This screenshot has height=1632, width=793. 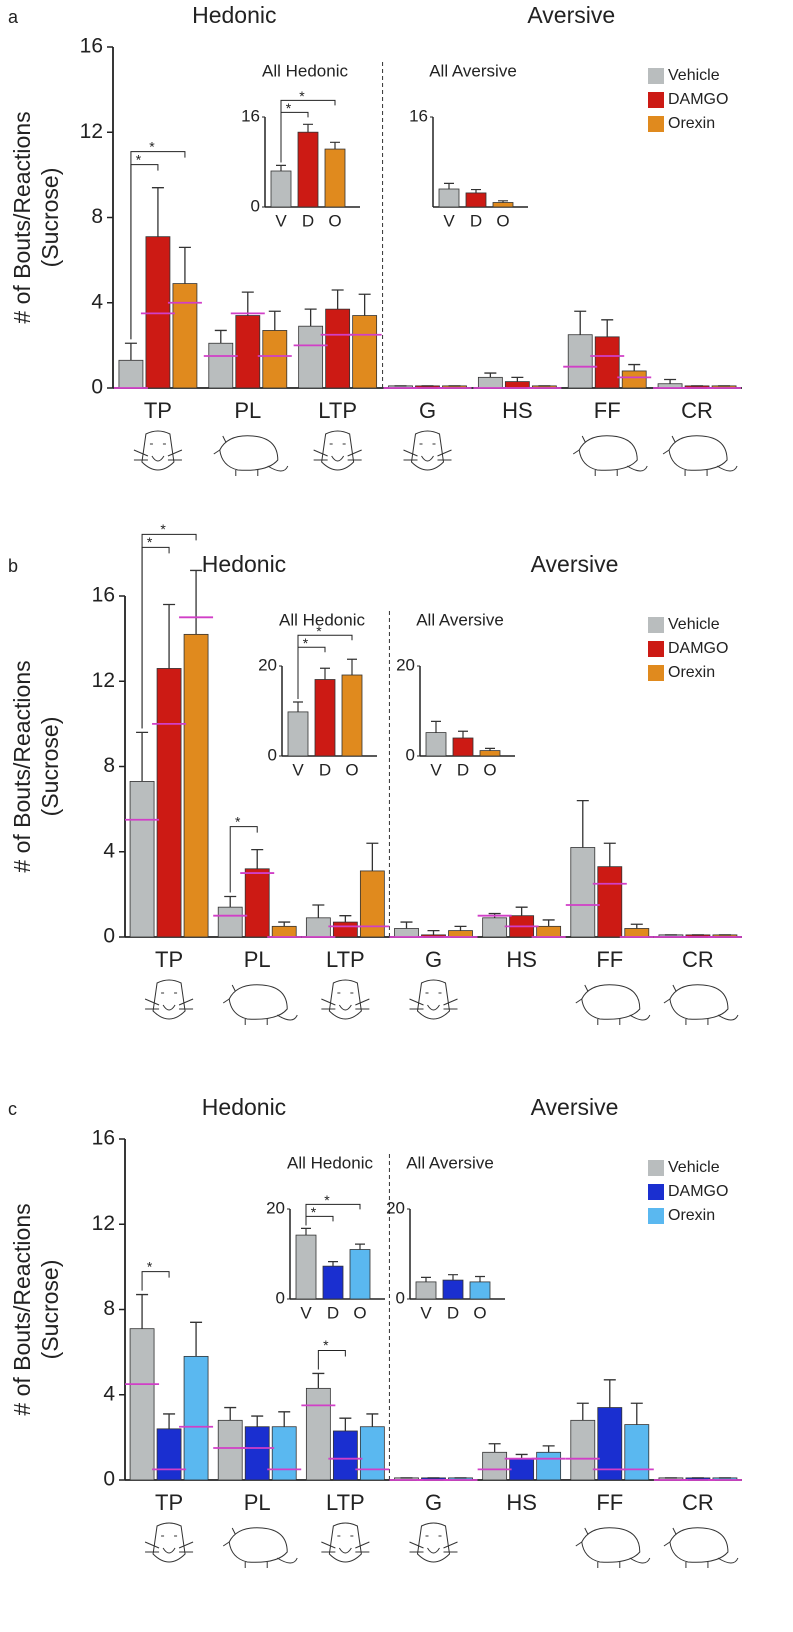 What do you see at coordinates (694, 624) in the screenshot?
I see `legend-label: Vehicle` at bounding box center [694, 624].